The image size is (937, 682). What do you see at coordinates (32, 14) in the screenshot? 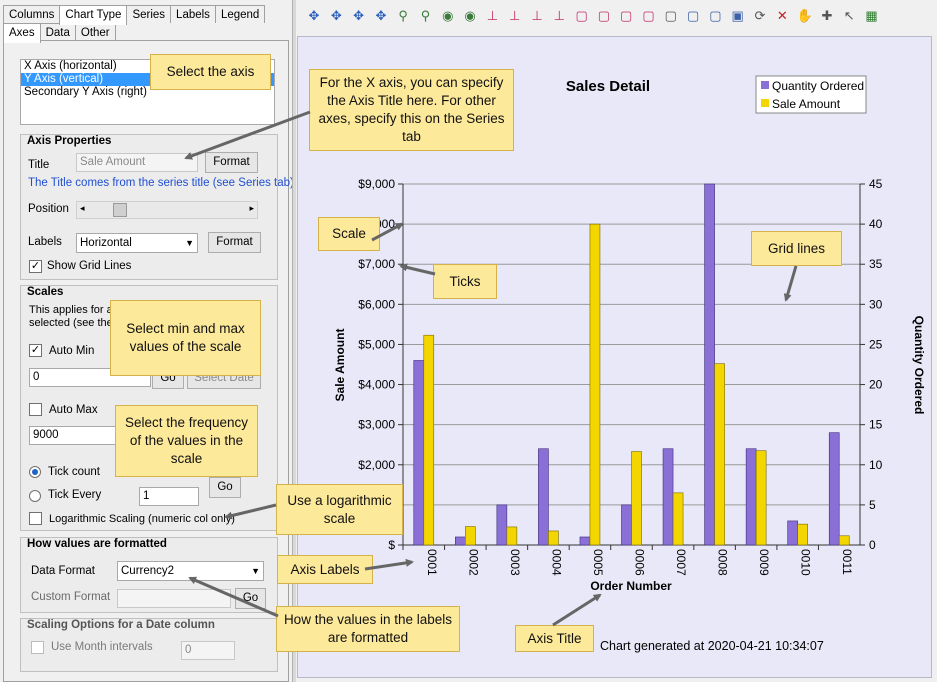
I see `tab-columns: Columns` at bounding box center [32, 14].